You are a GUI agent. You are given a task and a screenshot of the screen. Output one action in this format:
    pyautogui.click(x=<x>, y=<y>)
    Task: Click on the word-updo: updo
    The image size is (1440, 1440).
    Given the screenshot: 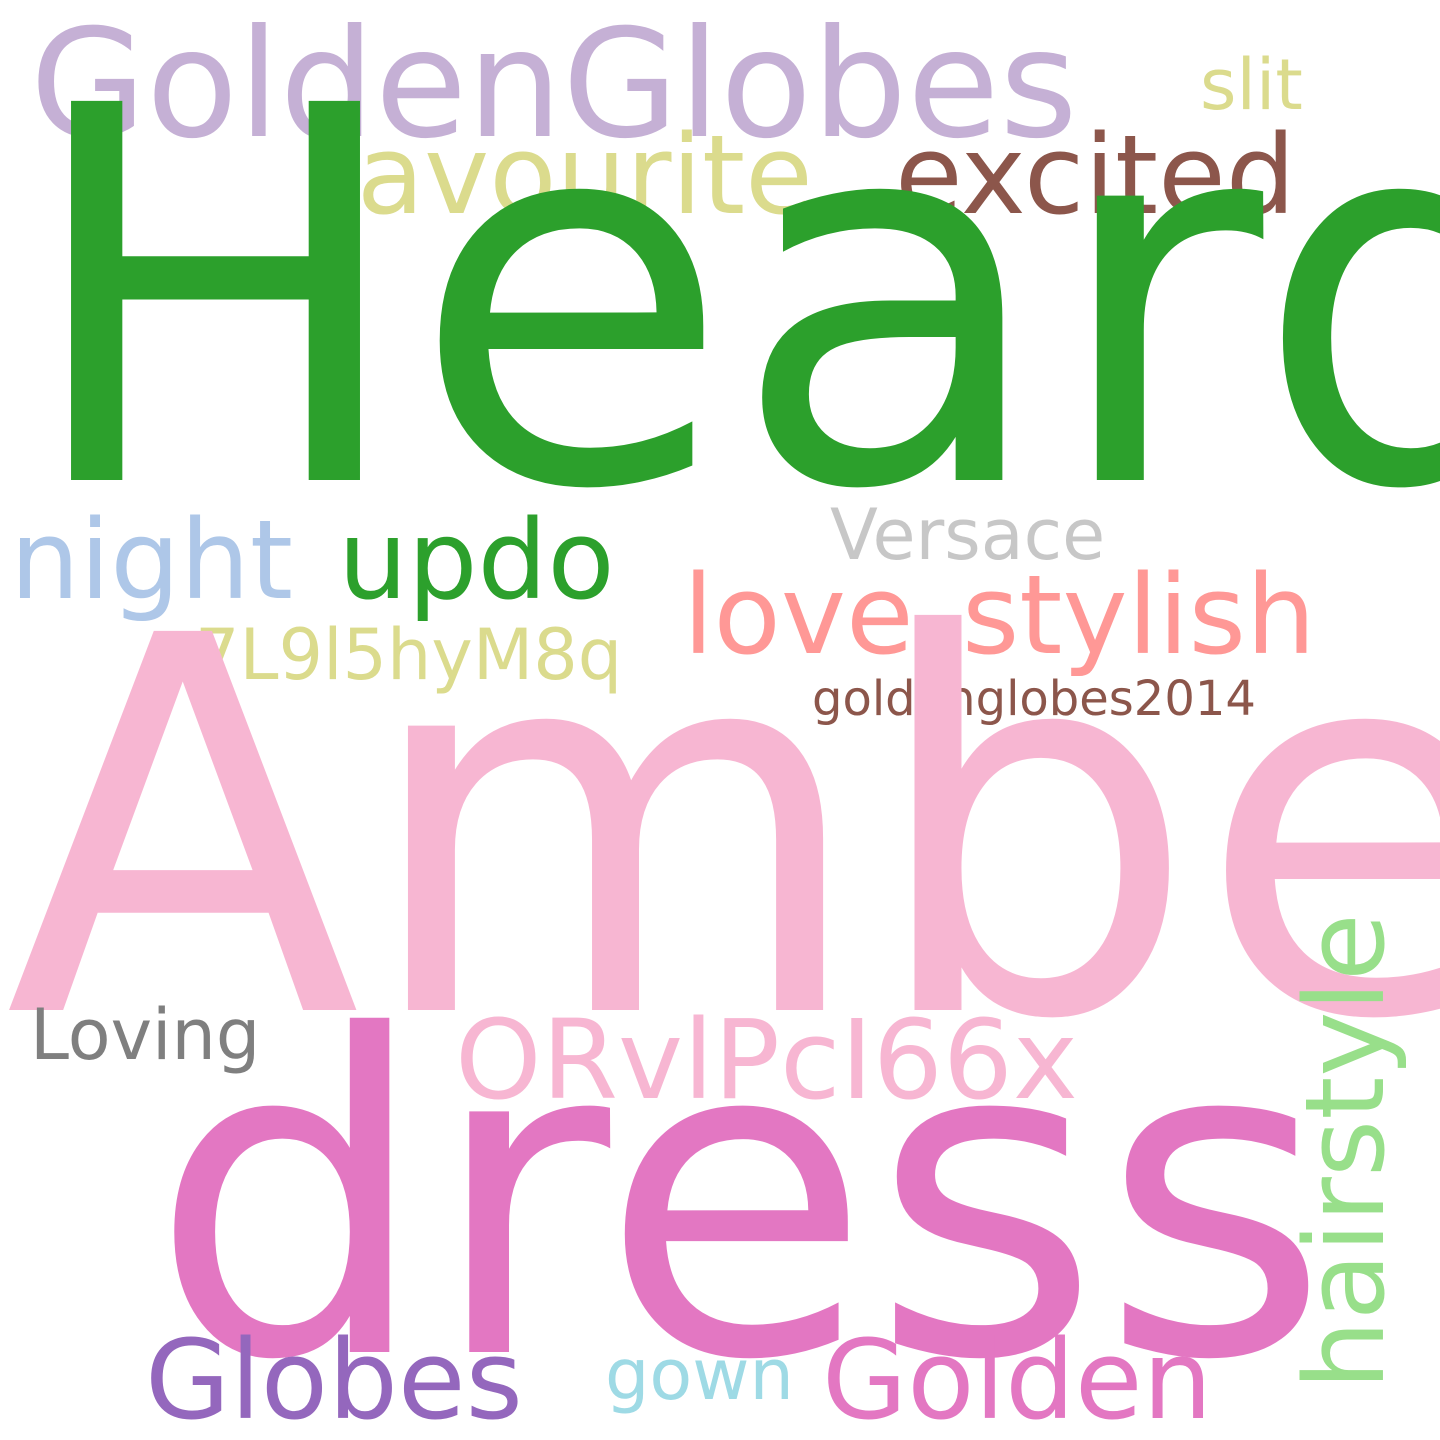 What is the action you would take?
    pyautogui.click(x=476, y=560)
    